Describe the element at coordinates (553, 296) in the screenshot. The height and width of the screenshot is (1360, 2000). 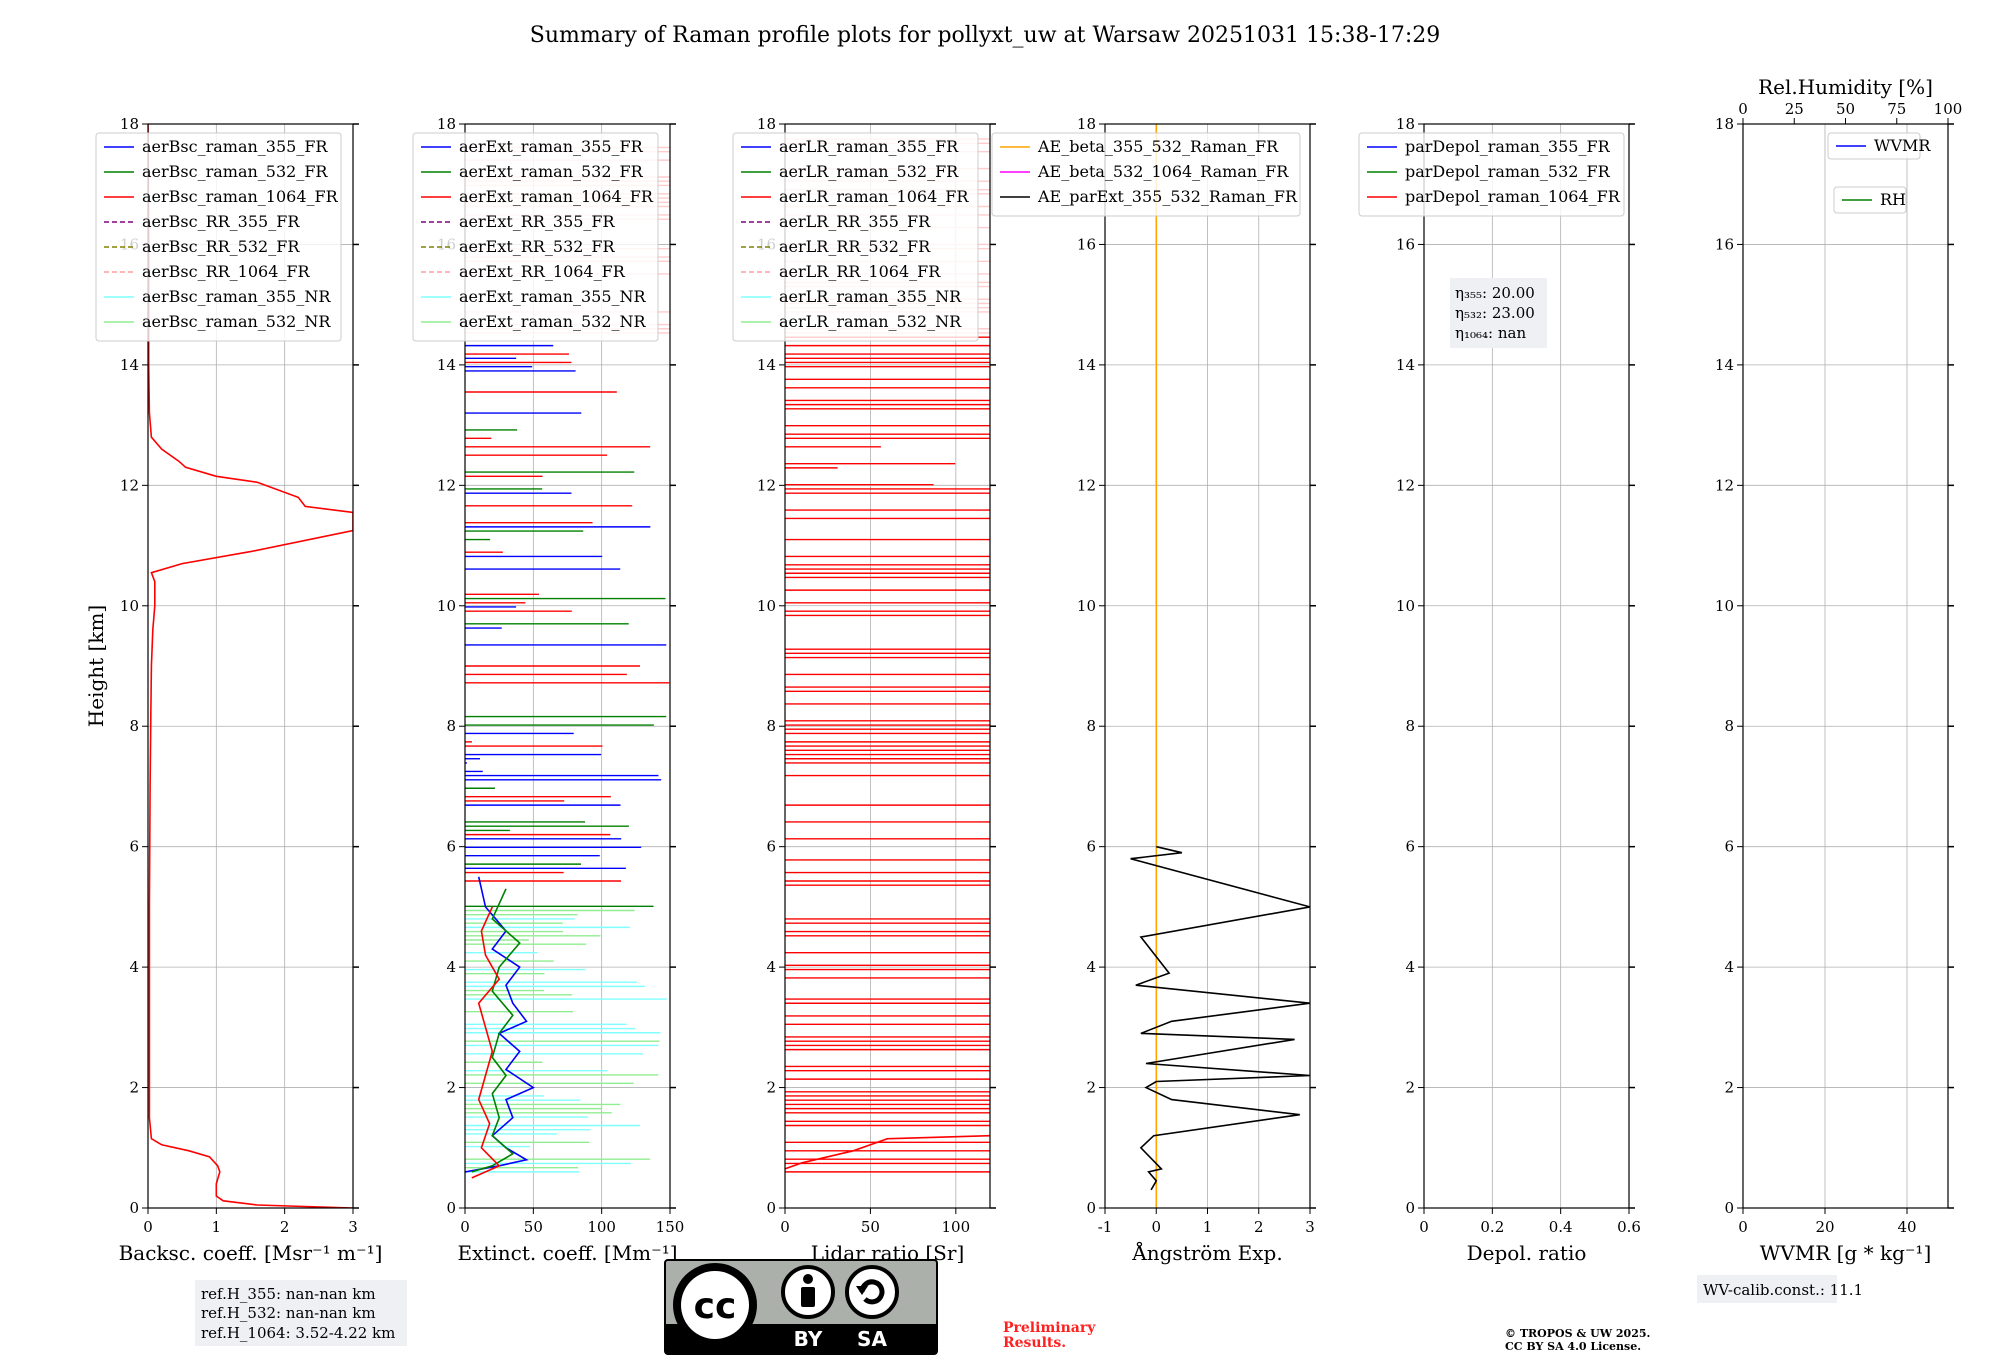
I see `legend-label: aerExt_raman_355_NR` at that location.